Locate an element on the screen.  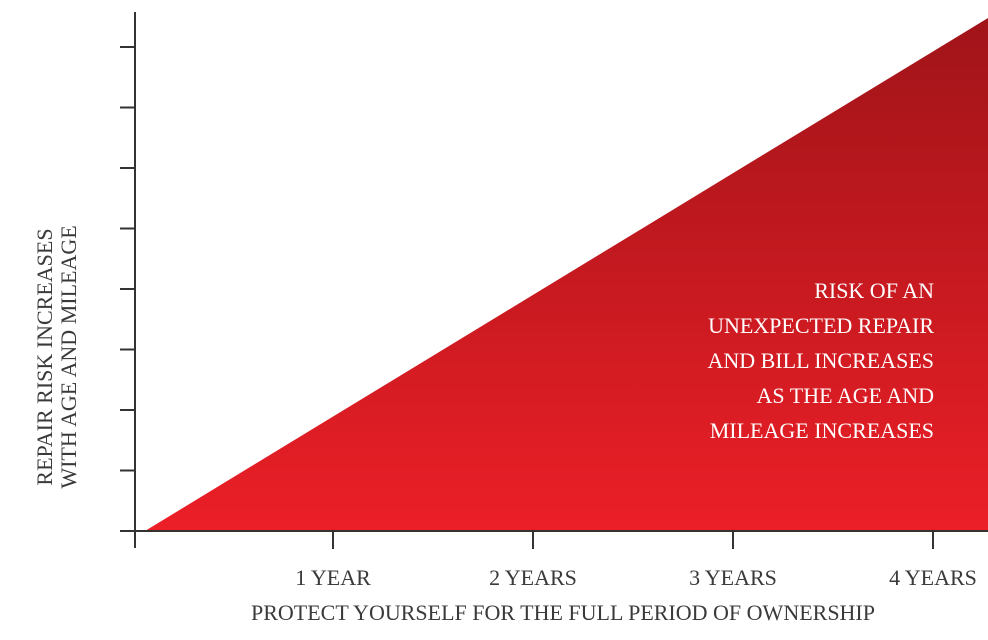
annotation-line-3: AND BILL INCREASES is located at coordinates (820, 360).